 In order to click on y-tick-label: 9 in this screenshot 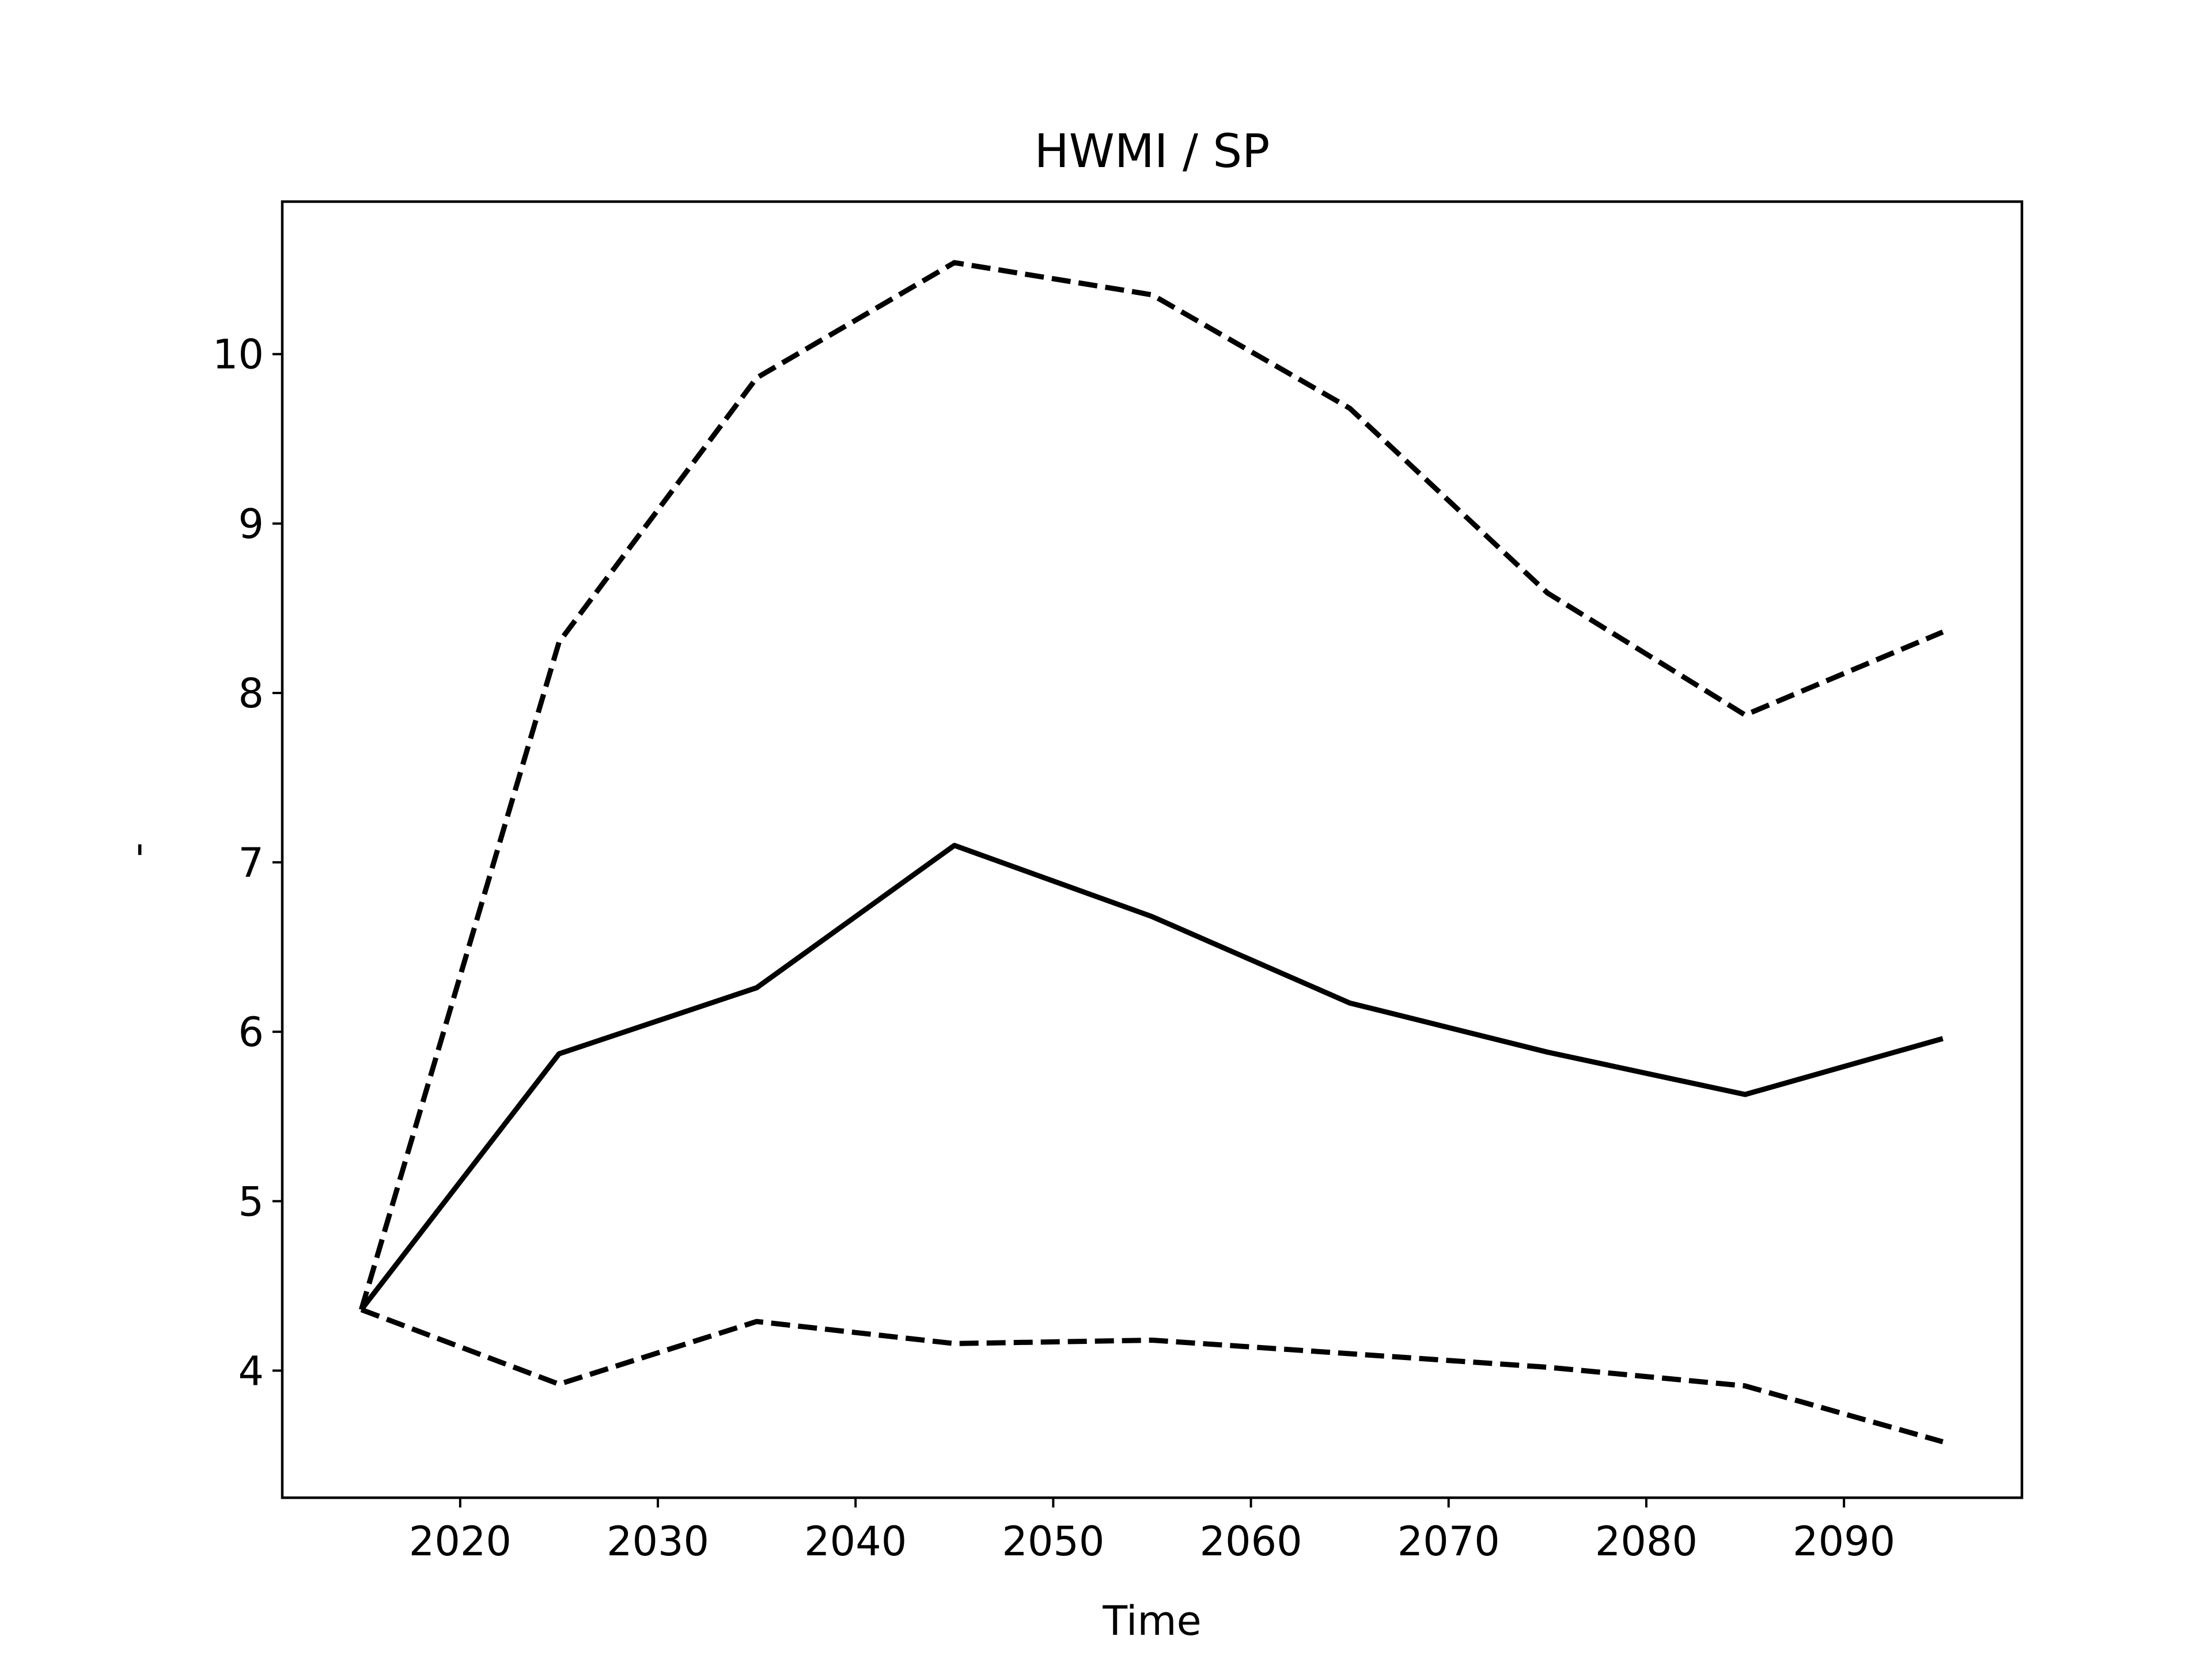, I will do `click(251, 524)`.